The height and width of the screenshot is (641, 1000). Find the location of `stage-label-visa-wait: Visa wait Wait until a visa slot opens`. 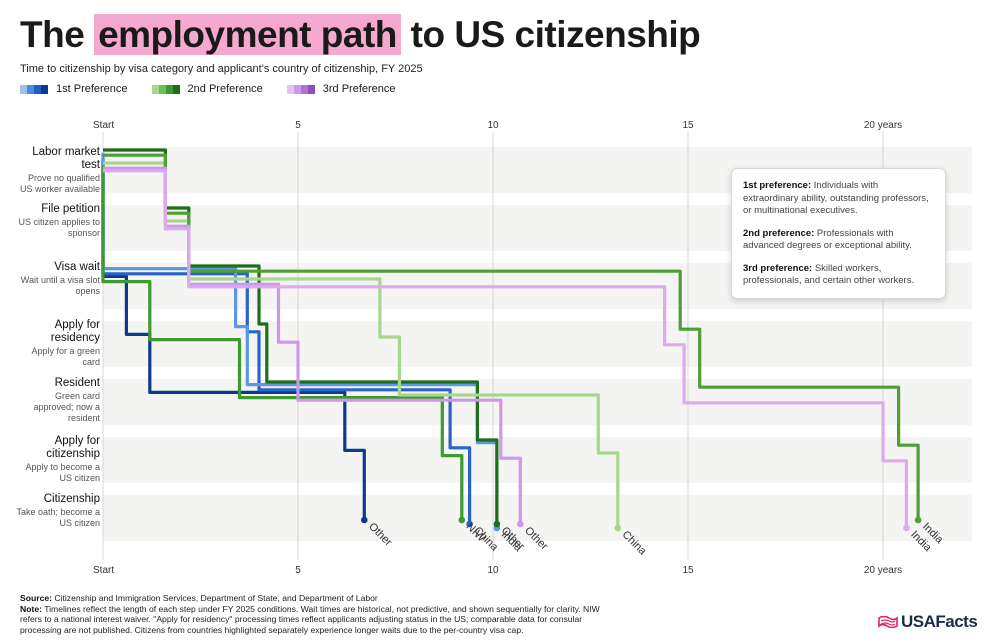

stage-label-visa-wait: Visa wait Wait until a visa slot opens is located at coordinates (57, 279).